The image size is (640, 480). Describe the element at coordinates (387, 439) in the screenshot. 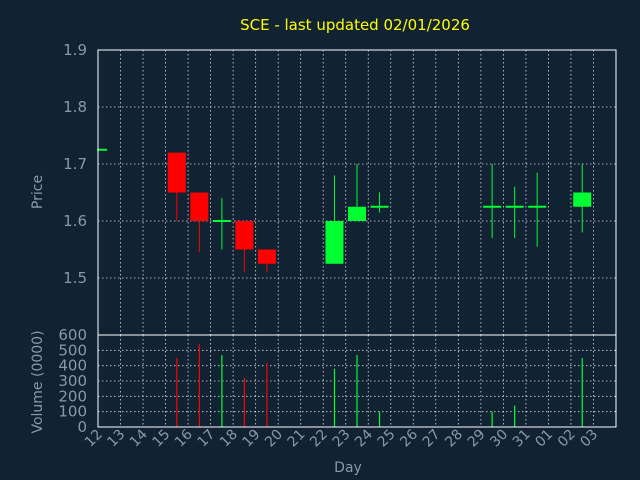

I see `x-tick-label: 25` at that location.